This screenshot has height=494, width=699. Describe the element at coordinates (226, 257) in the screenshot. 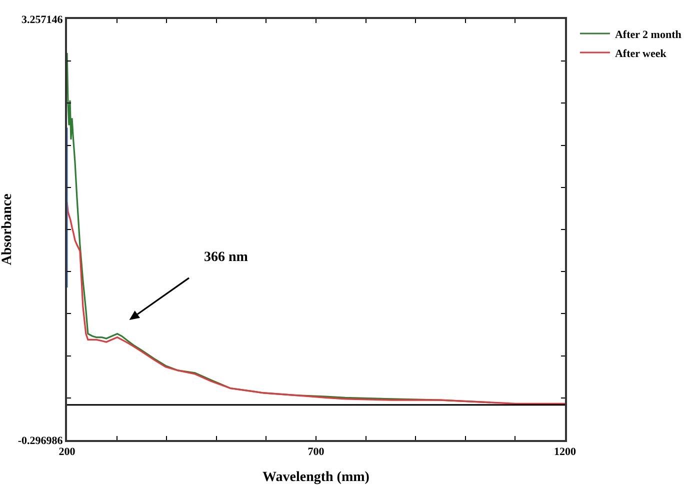

I see `annotation: 366 nm` at that location.